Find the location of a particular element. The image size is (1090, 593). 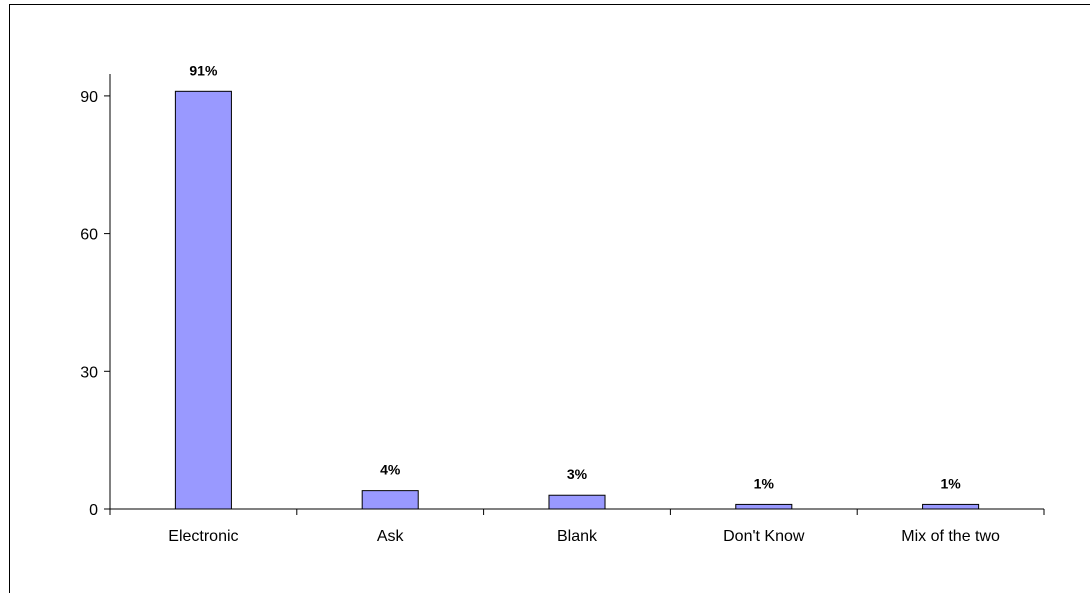

y-tick-label: 60 is located at coordinates (89, 235).